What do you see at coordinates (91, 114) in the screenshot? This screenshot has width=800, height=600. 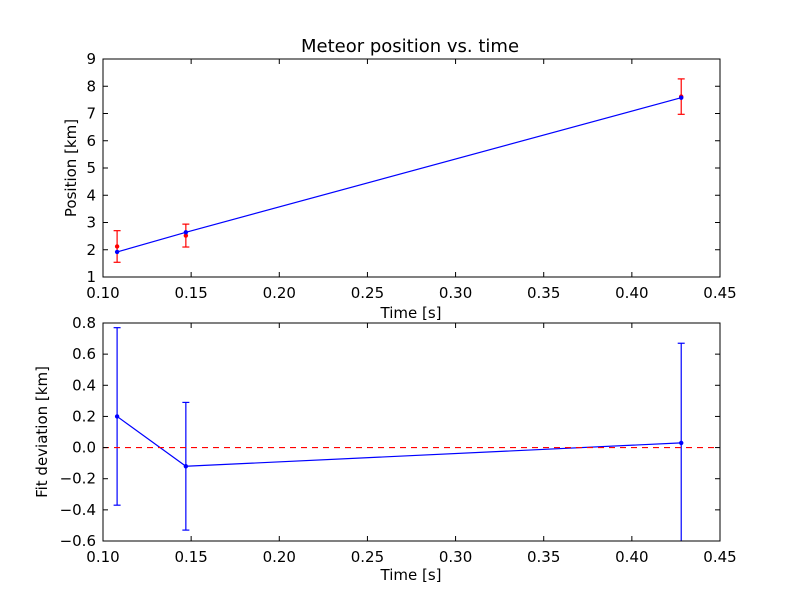 I see `y-tick-label: 7` at bounding box center [91, 114].